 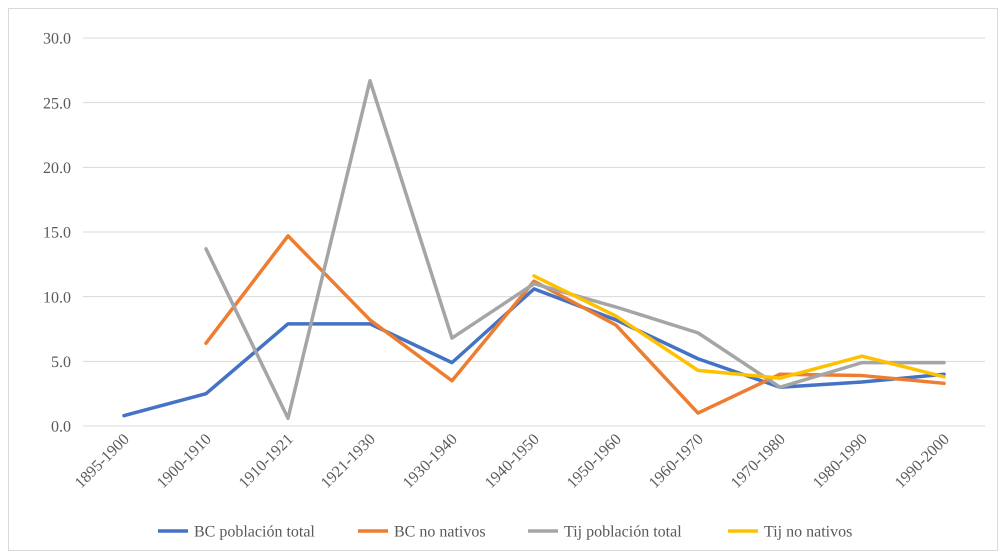 I want to click on y-tick-label: 10.0, so click(x=57, y=297).